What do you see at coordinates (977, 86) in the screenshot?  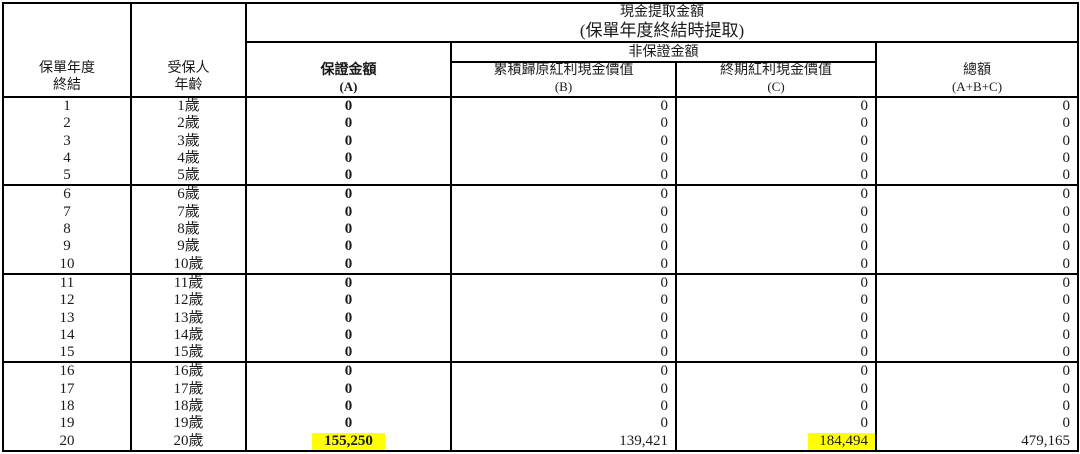 I see `total-amount-header-line2: (A+B+C)` at bounding box center [977, 86].